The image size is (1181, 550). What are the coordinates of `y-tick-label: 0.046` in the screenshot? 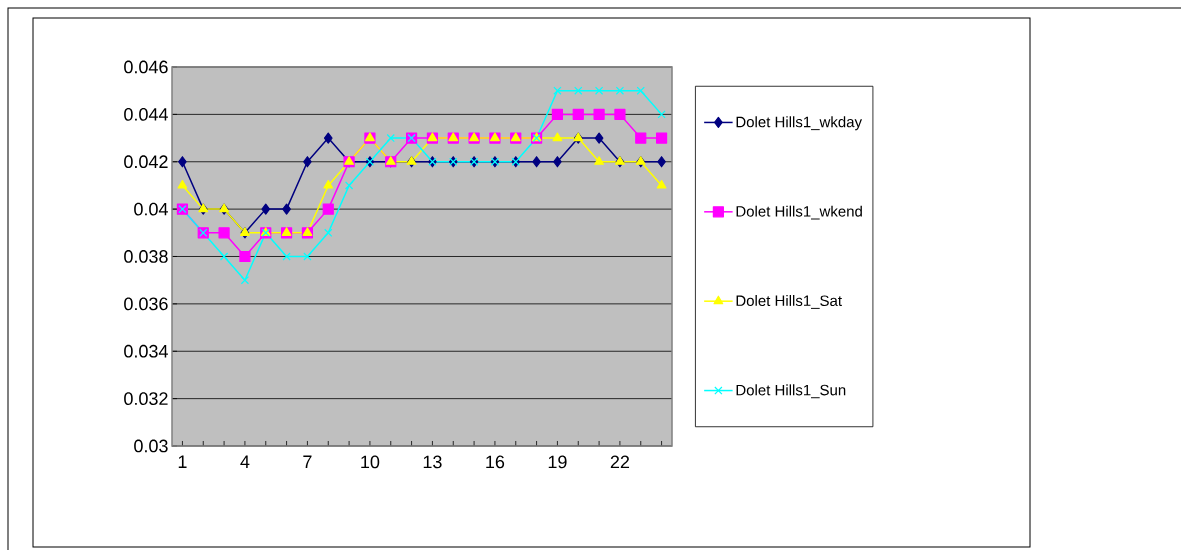 It's located at (146, 67).